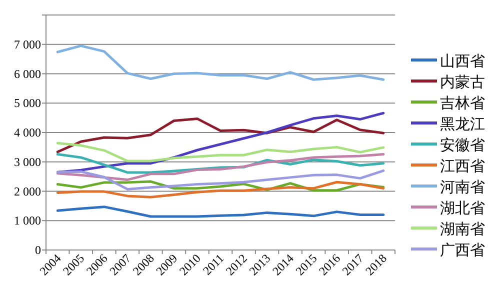  Describe the element at coordinates (462, 61) in the screenshot. I see `legend-label: 山西省` at that location.